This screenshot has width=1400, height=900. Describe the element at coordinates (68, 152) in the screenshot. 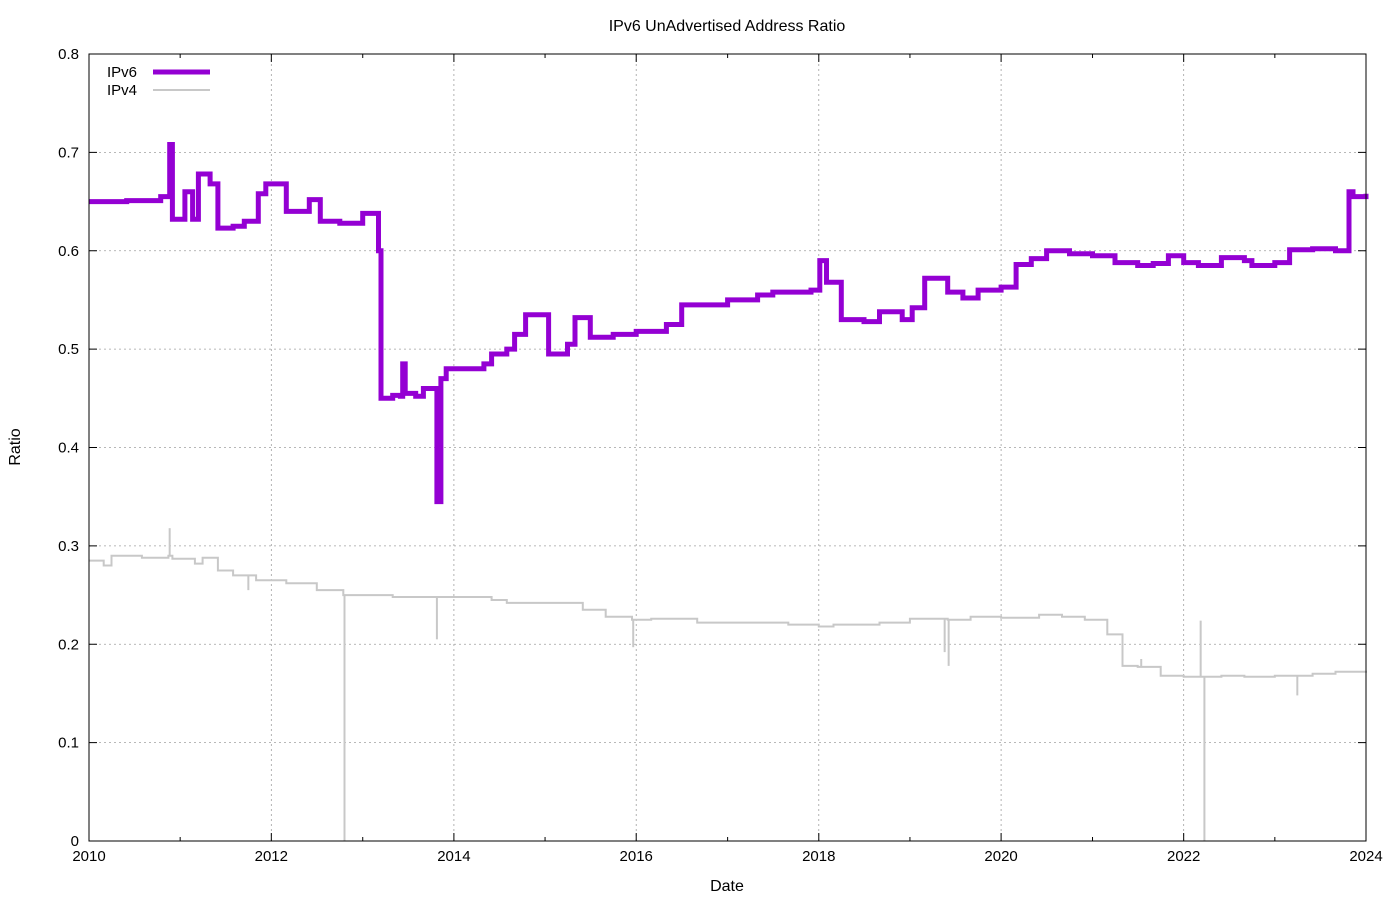

I see `y-tick-label: 0.7` at that location.